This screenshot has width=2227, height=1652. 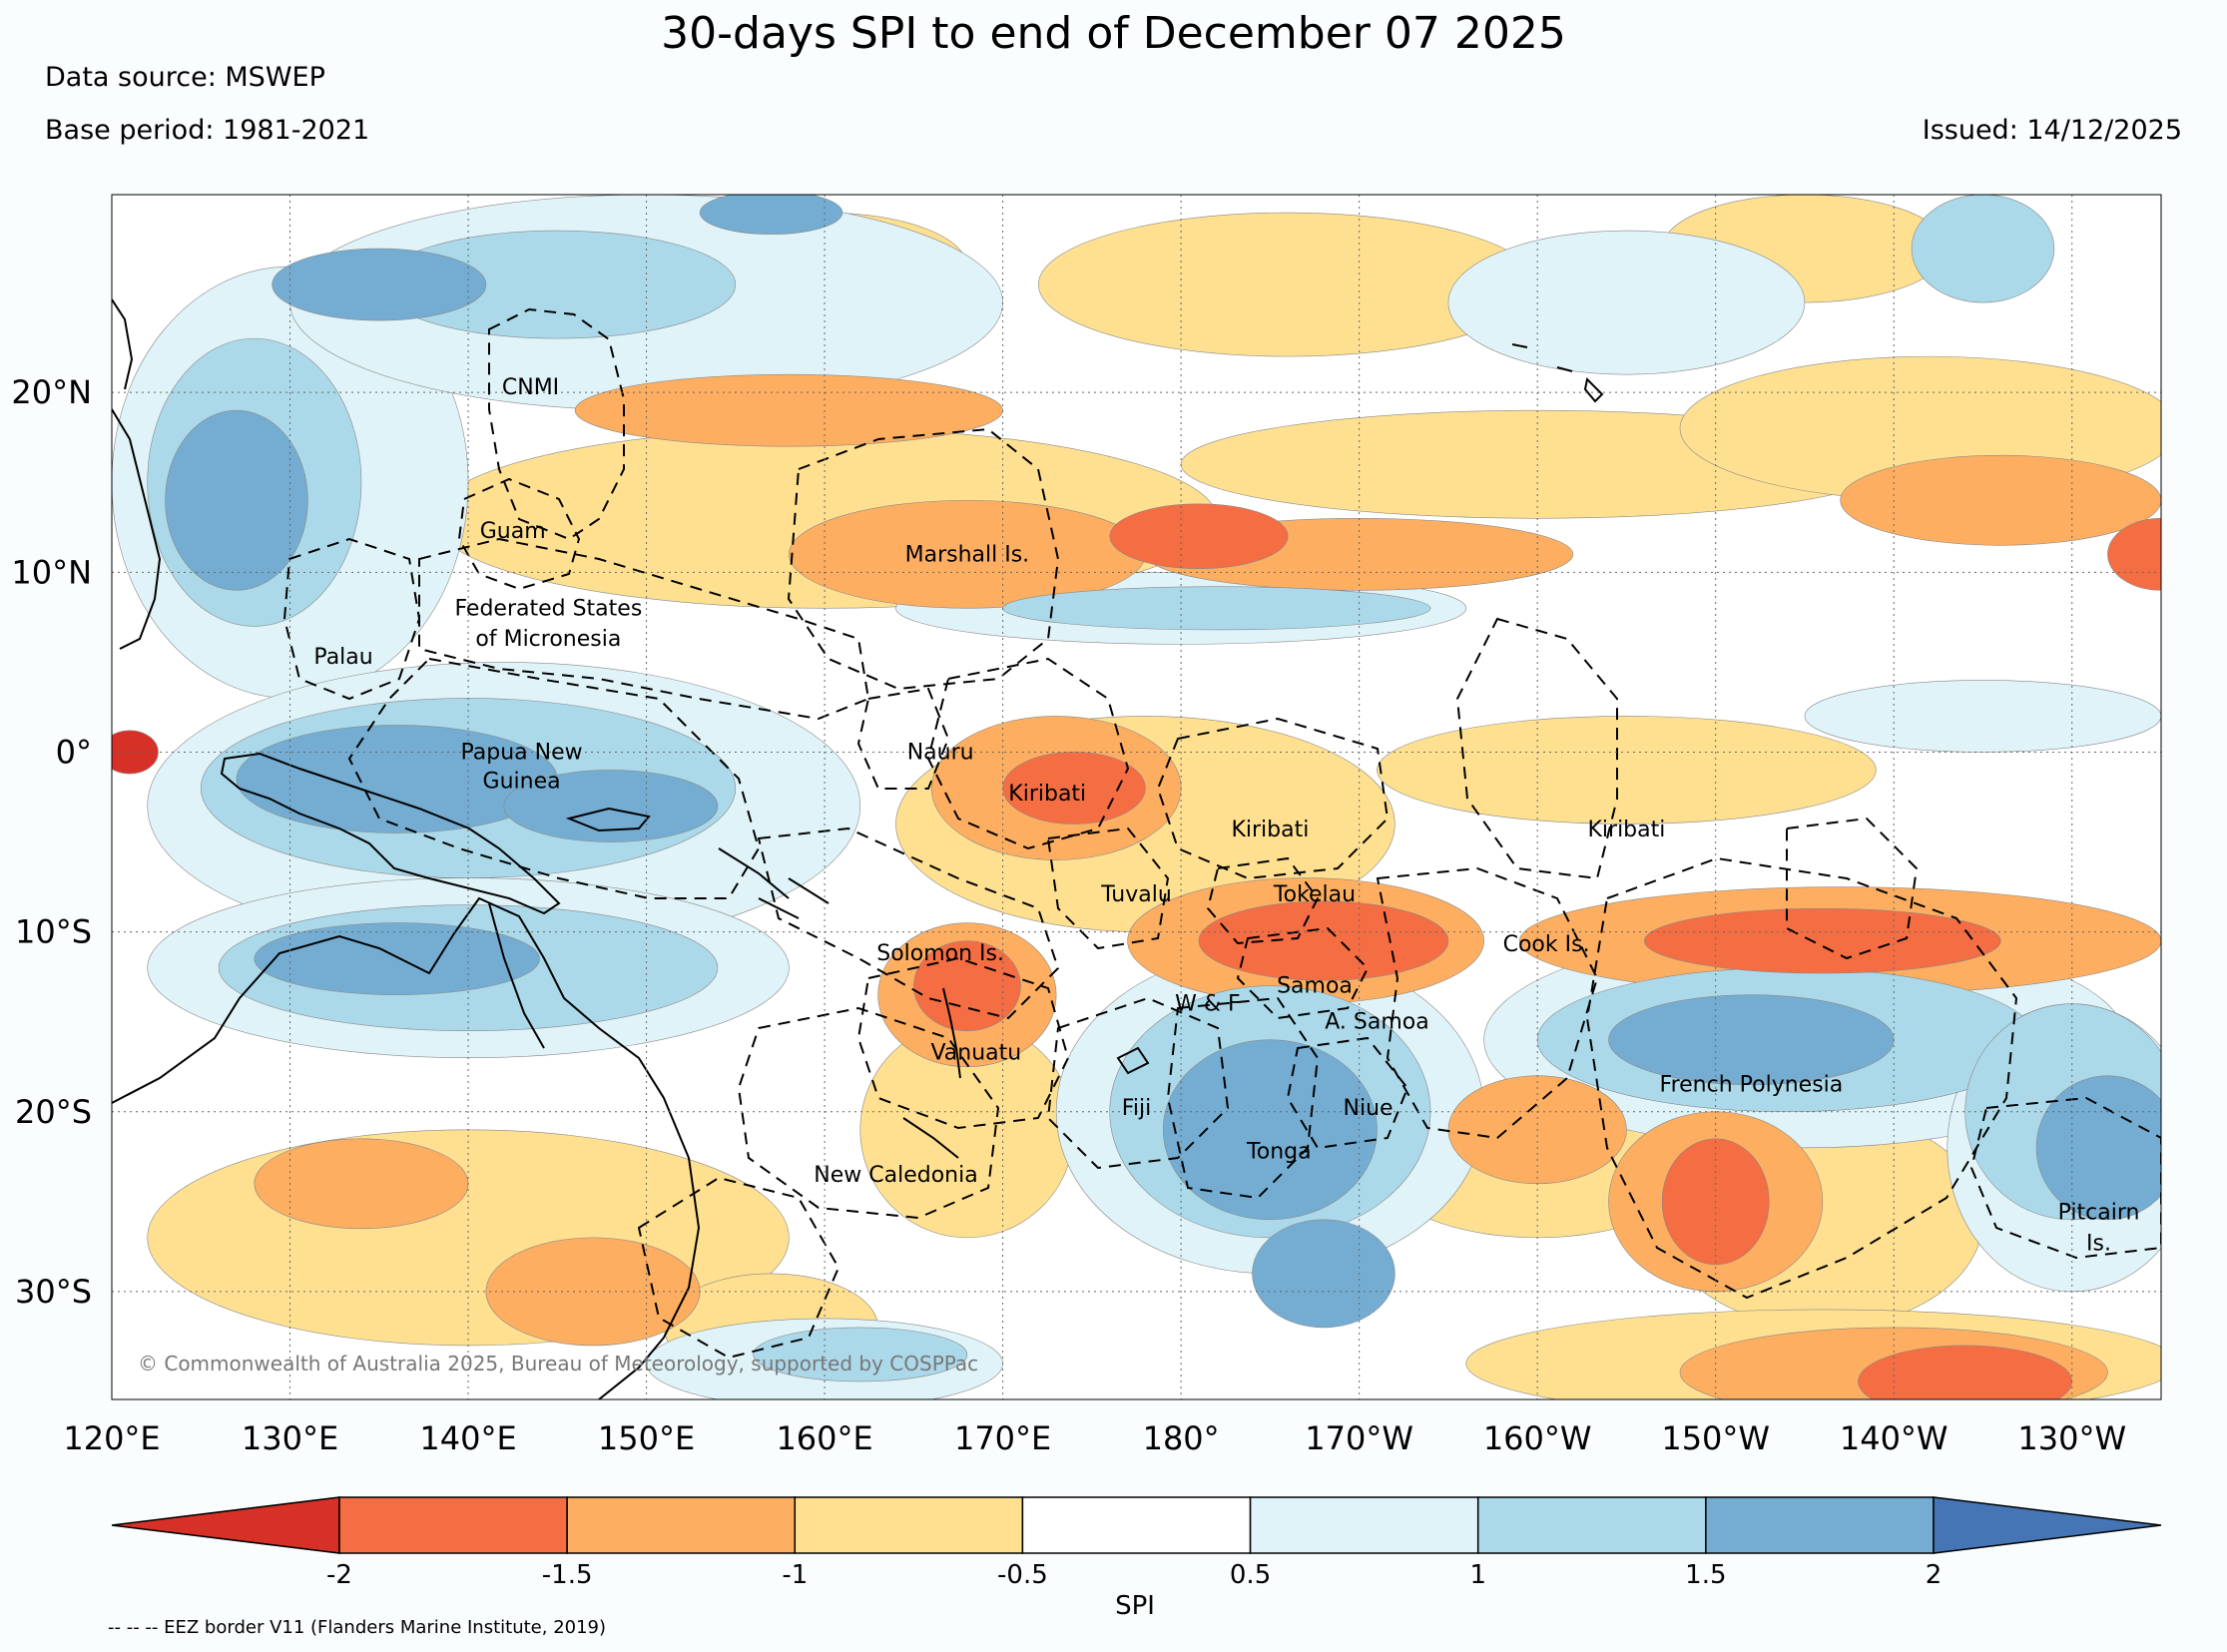 What do you see at coordinates (644, 629) in the screenshot?
I see `eez-fsm` at bounding box center [644, 629].